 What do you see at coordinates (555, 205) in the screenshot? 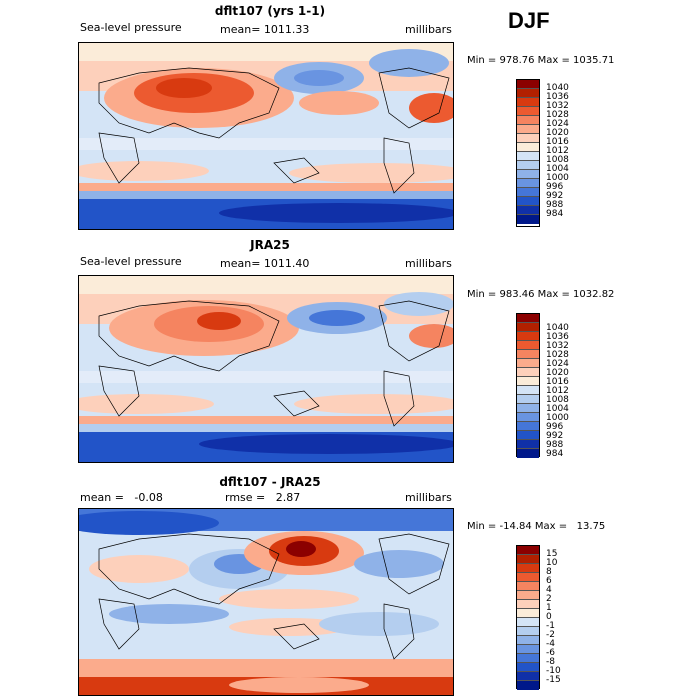
I see `panel1-tick: 988` at bounding box center [555, 205].